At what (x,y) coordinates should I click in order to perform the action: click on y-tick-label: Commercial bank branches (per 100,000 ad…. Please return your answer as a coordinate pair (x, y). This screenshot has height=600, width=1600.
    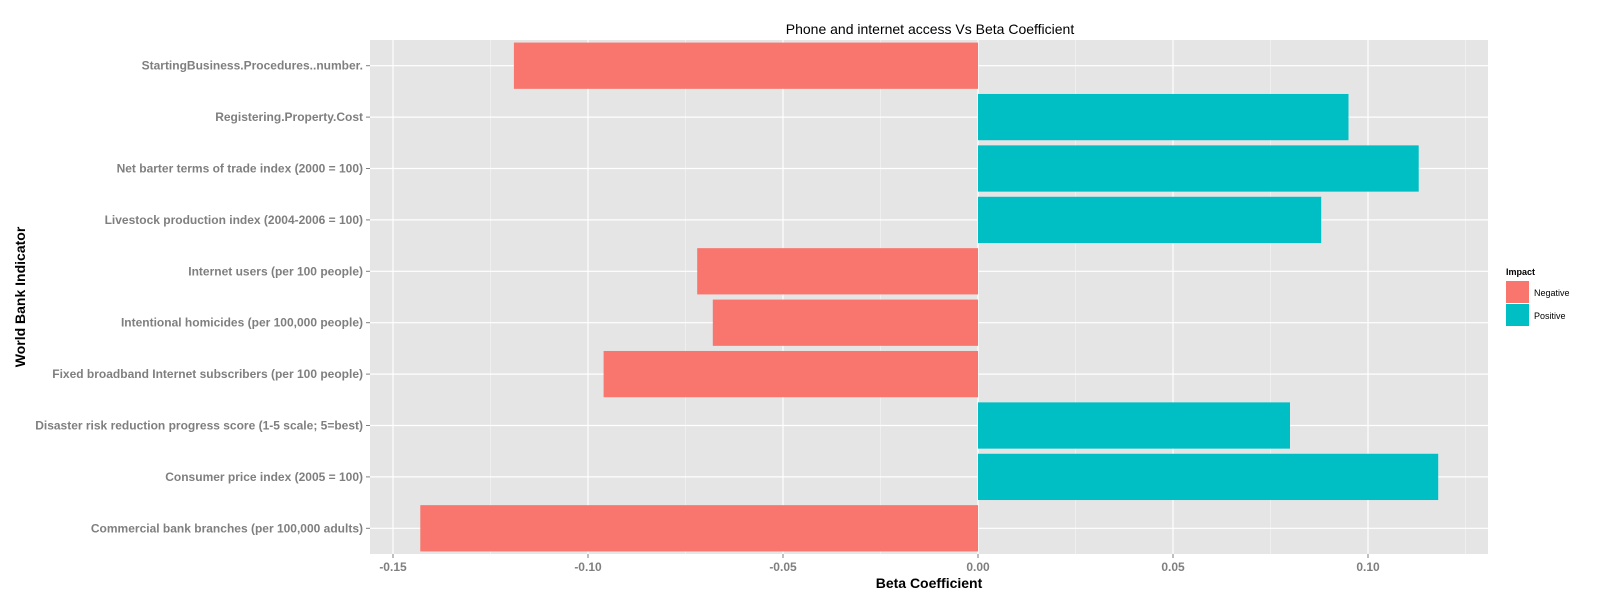
    Looking at the image, I should click on (227, 528).